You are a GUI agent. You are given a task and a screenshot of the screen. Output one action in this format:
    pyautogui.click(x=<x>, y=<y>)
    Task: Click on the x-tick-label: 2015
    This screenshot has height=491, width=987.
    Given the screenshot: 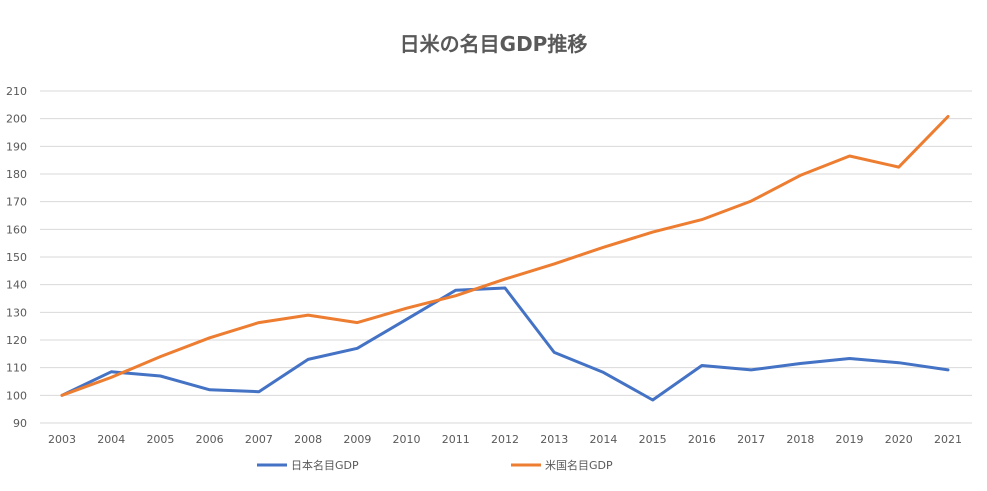 What is the action you would take?
    pyautogui.click(x=653, y=439)
    